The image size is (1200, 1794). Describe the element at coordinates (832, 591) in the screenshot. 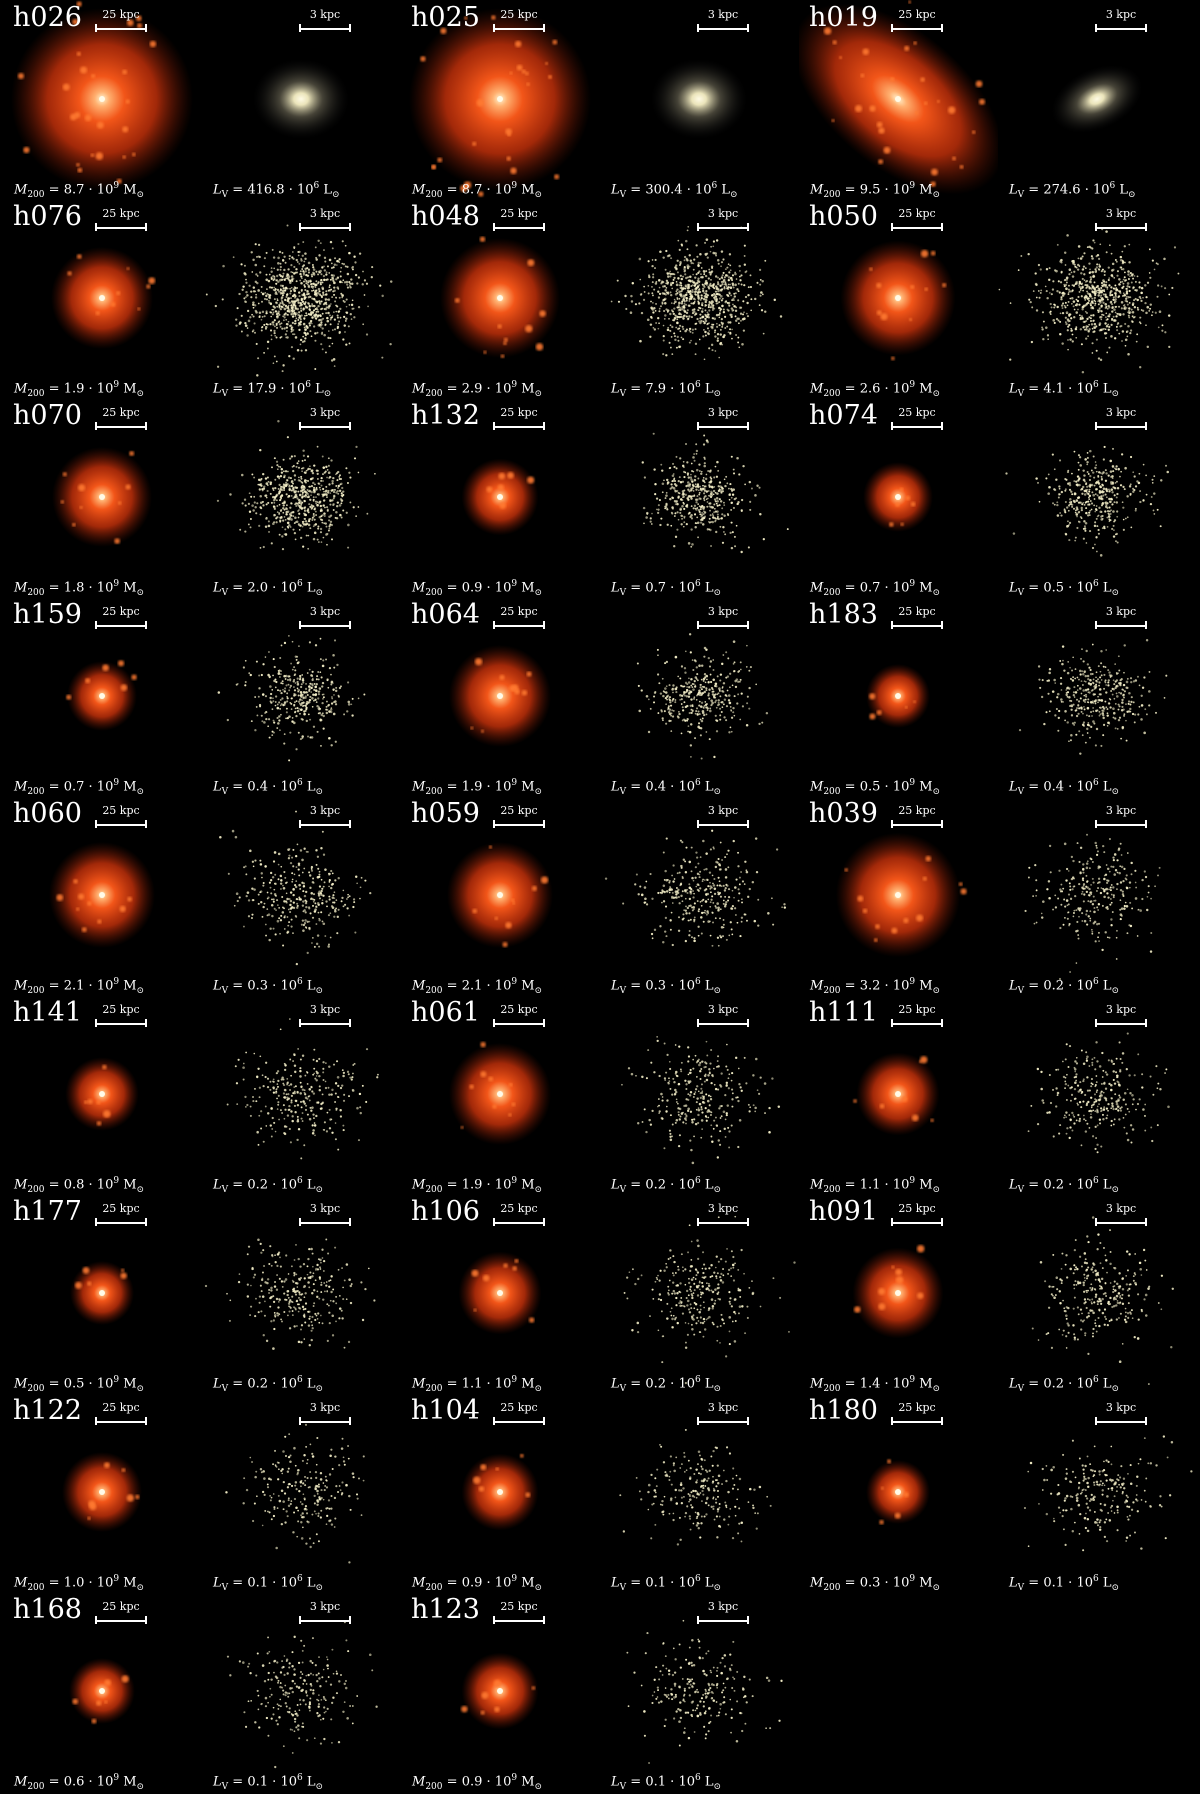

I see `symbol-subscript: 200` at that location.